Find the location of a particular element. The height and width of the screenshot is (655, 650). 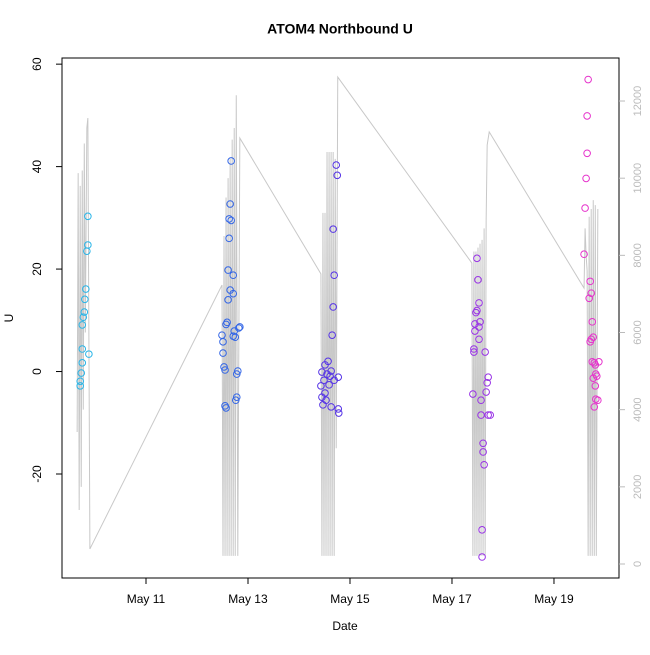

chart-title: ATOM4 Northbound U is located at coordinates (340, 29).